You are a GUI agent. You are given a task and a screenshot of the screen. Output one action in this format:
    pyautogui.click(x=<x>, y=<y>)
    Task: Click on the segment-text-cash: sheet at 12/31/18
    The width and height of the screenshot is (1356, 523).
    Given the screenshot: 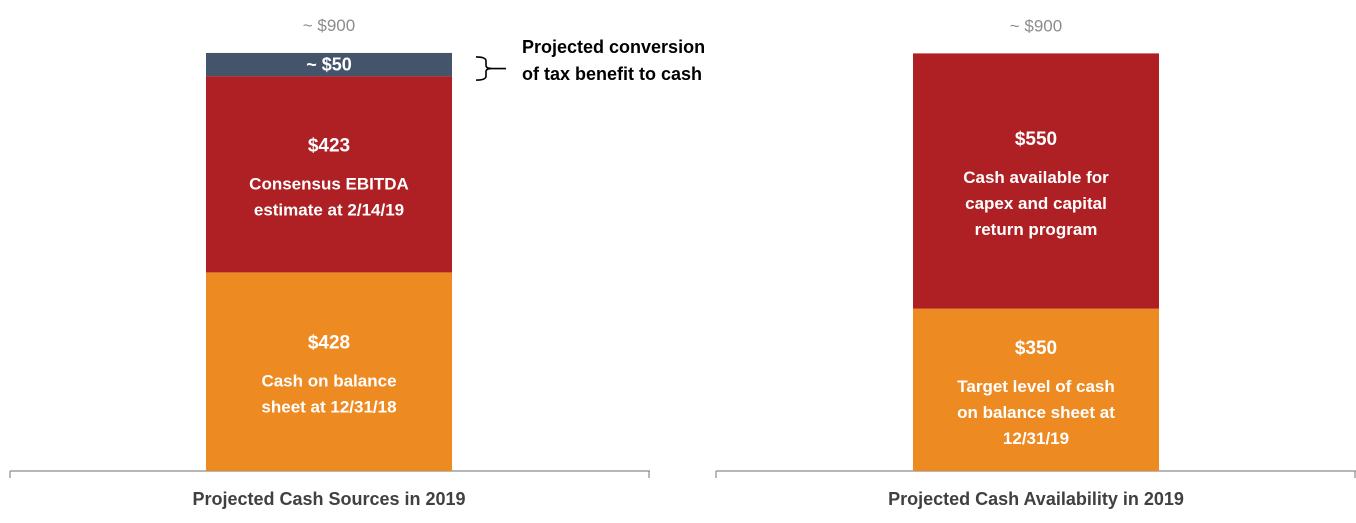 What is the action you would take?
    pyautogui.click(x=328, y=407)
    